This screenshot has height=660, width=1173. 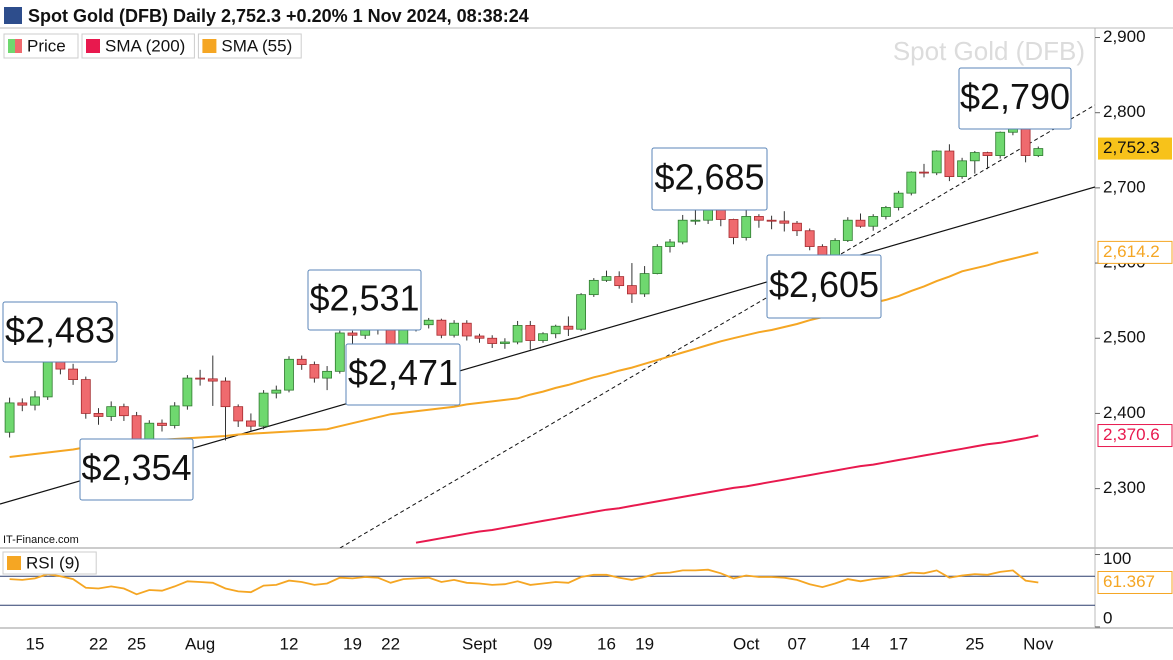 I want to click on x-tick-label: 16, so click(x=606, y=643).